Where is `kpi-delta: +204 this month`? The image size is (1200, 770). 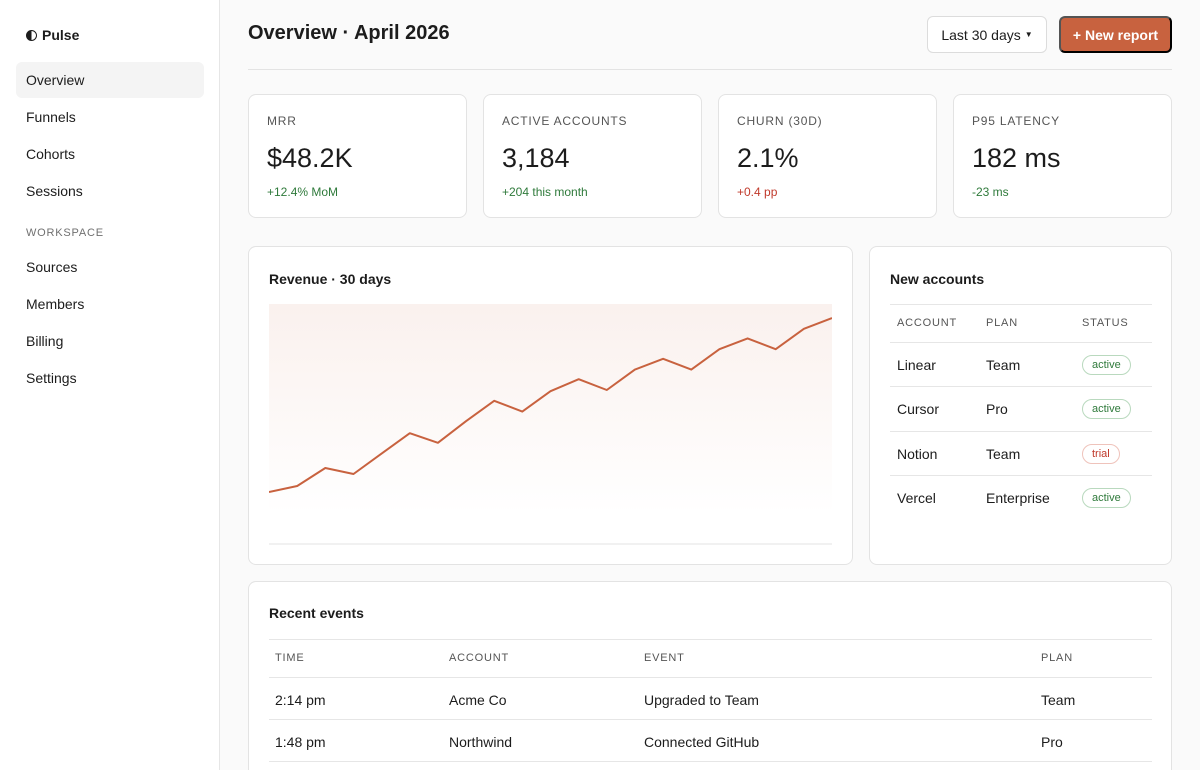
kpi-delta: +204 this month is located at coordinates (545, 192).